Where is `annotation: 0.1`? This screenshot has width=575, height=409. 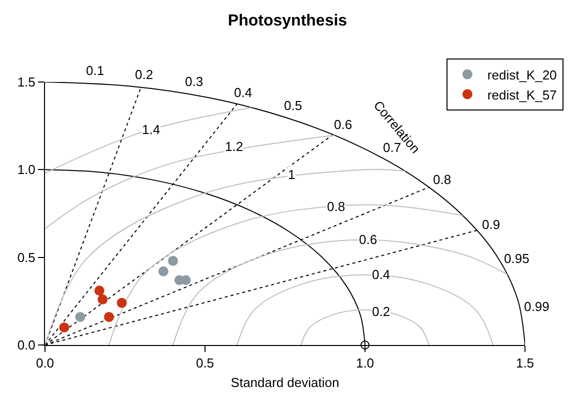 annotation: 0.1 is located at coordinates (95, 70).